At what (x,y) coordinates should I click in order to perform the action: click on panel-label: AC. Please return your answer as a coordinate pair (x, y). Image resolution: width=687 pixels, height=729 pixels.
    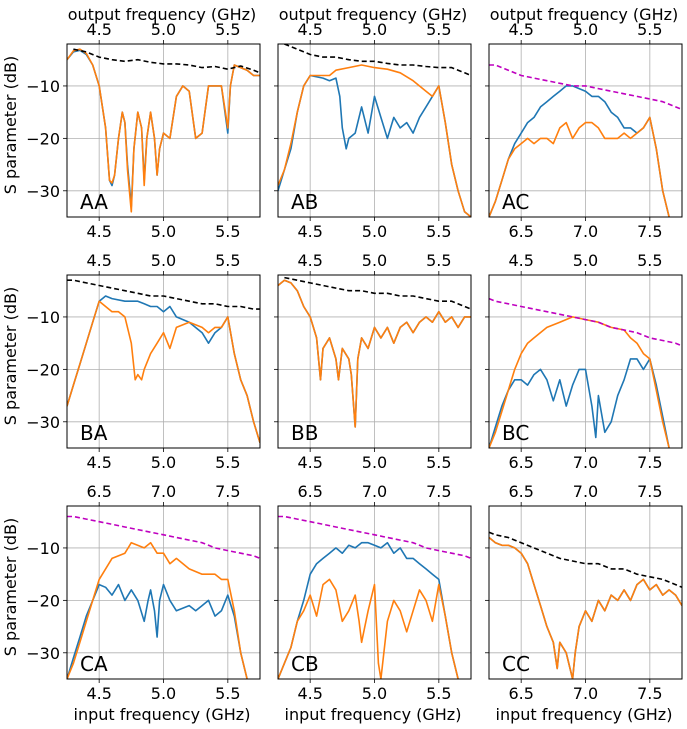
    Looking at the image, I should click on (515, 202).